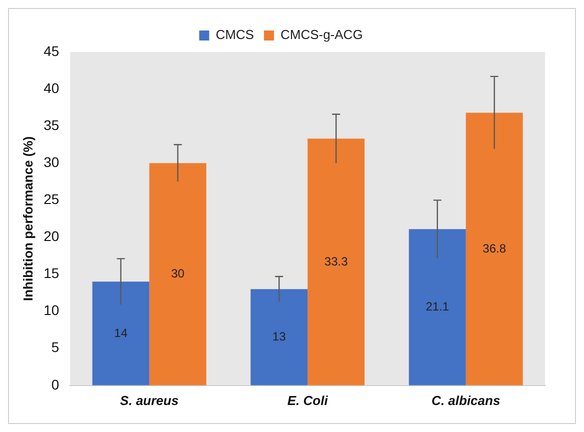  I want to click on x-tick-label: C. albicans, so click(466, 400).